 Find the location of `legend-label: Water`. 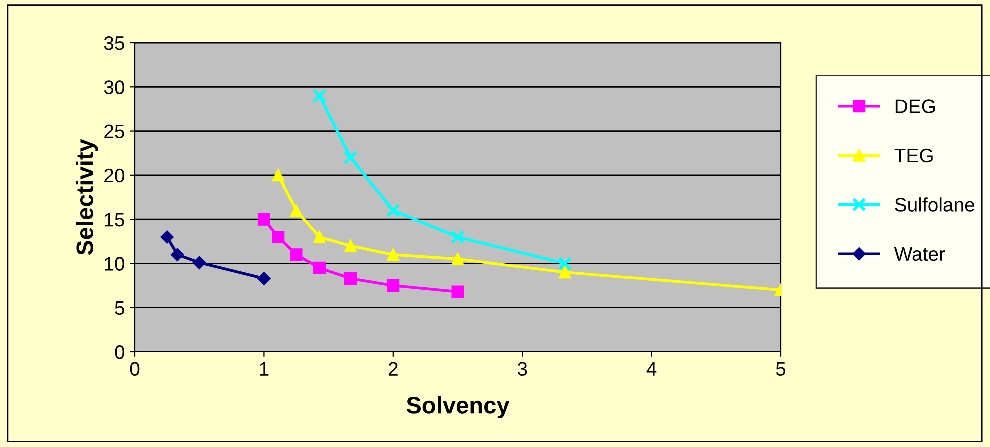

legend-label: Water is located at coordinates (920, 255).